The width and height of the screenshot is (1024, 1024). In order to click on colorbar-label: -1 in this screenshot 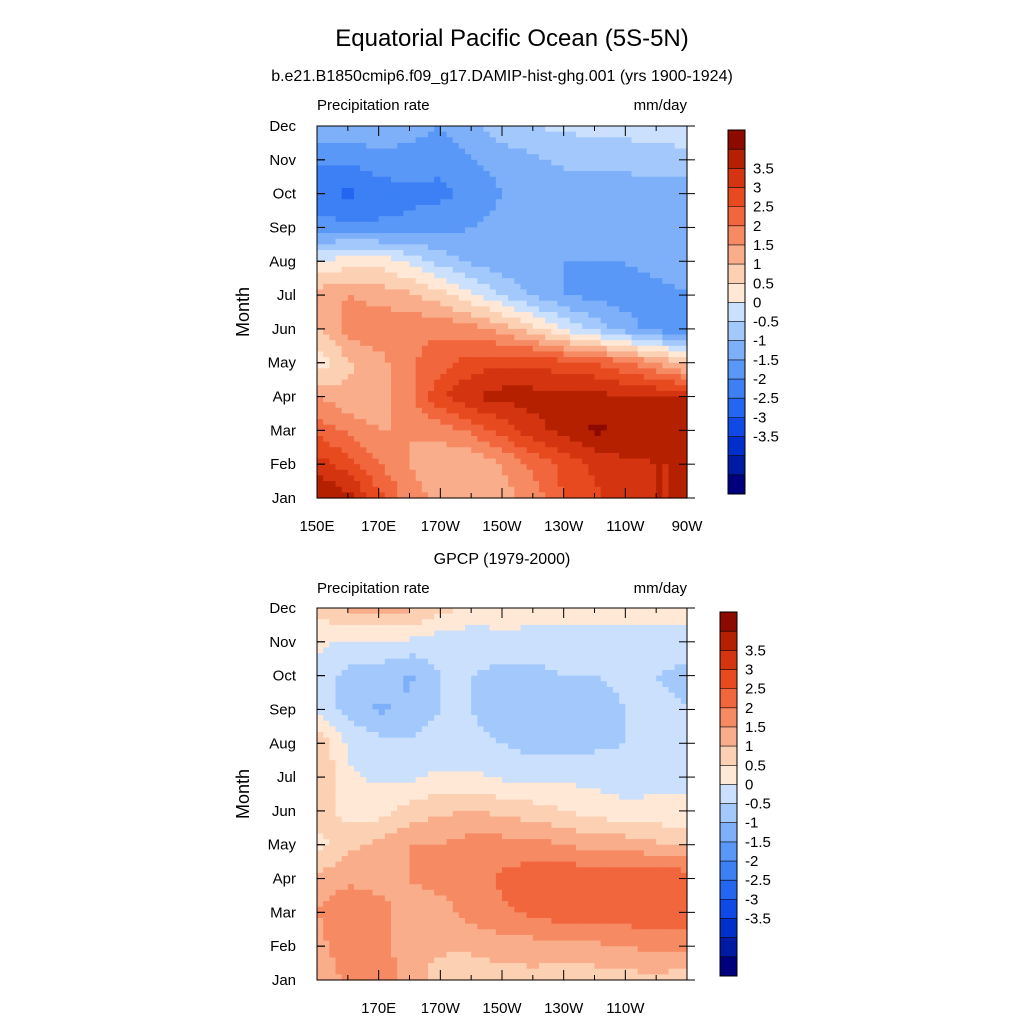, I will do `click(759, 341)`.